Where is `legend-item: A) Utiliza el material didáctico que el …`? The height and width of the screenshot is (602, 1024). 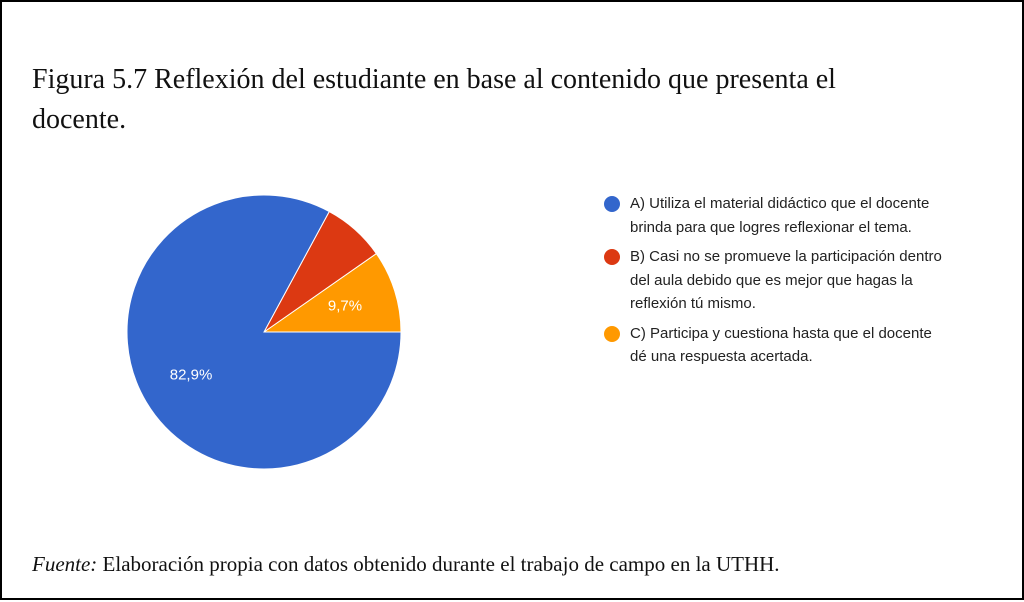
legend-item: A) Utiliza el material didáctico que el … is located at coordinates (777, 215).